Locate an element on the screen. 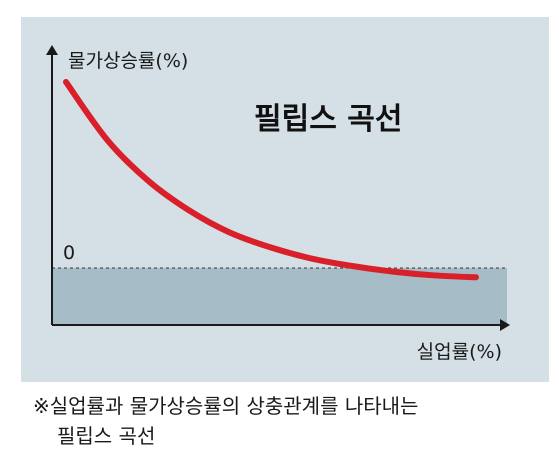 This screenshot has height=469, width=559. x-axis-label: 실업률(%) is located at coordinates (459, 352).